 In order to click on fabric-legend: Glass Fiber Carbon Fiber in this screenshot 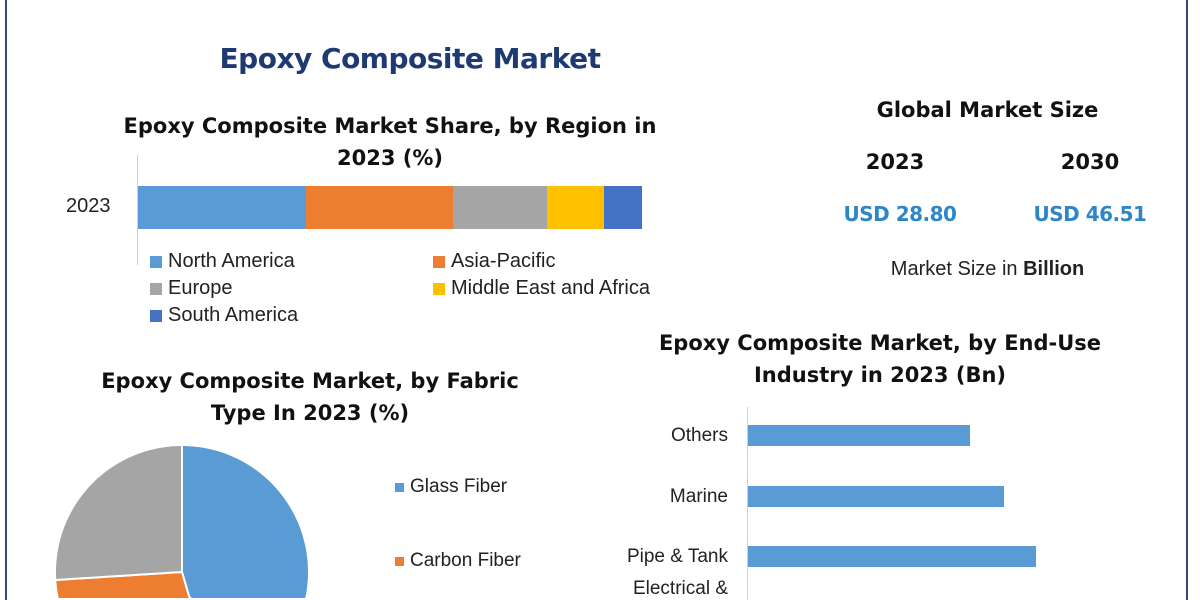, I will do `click(458, 524)`.